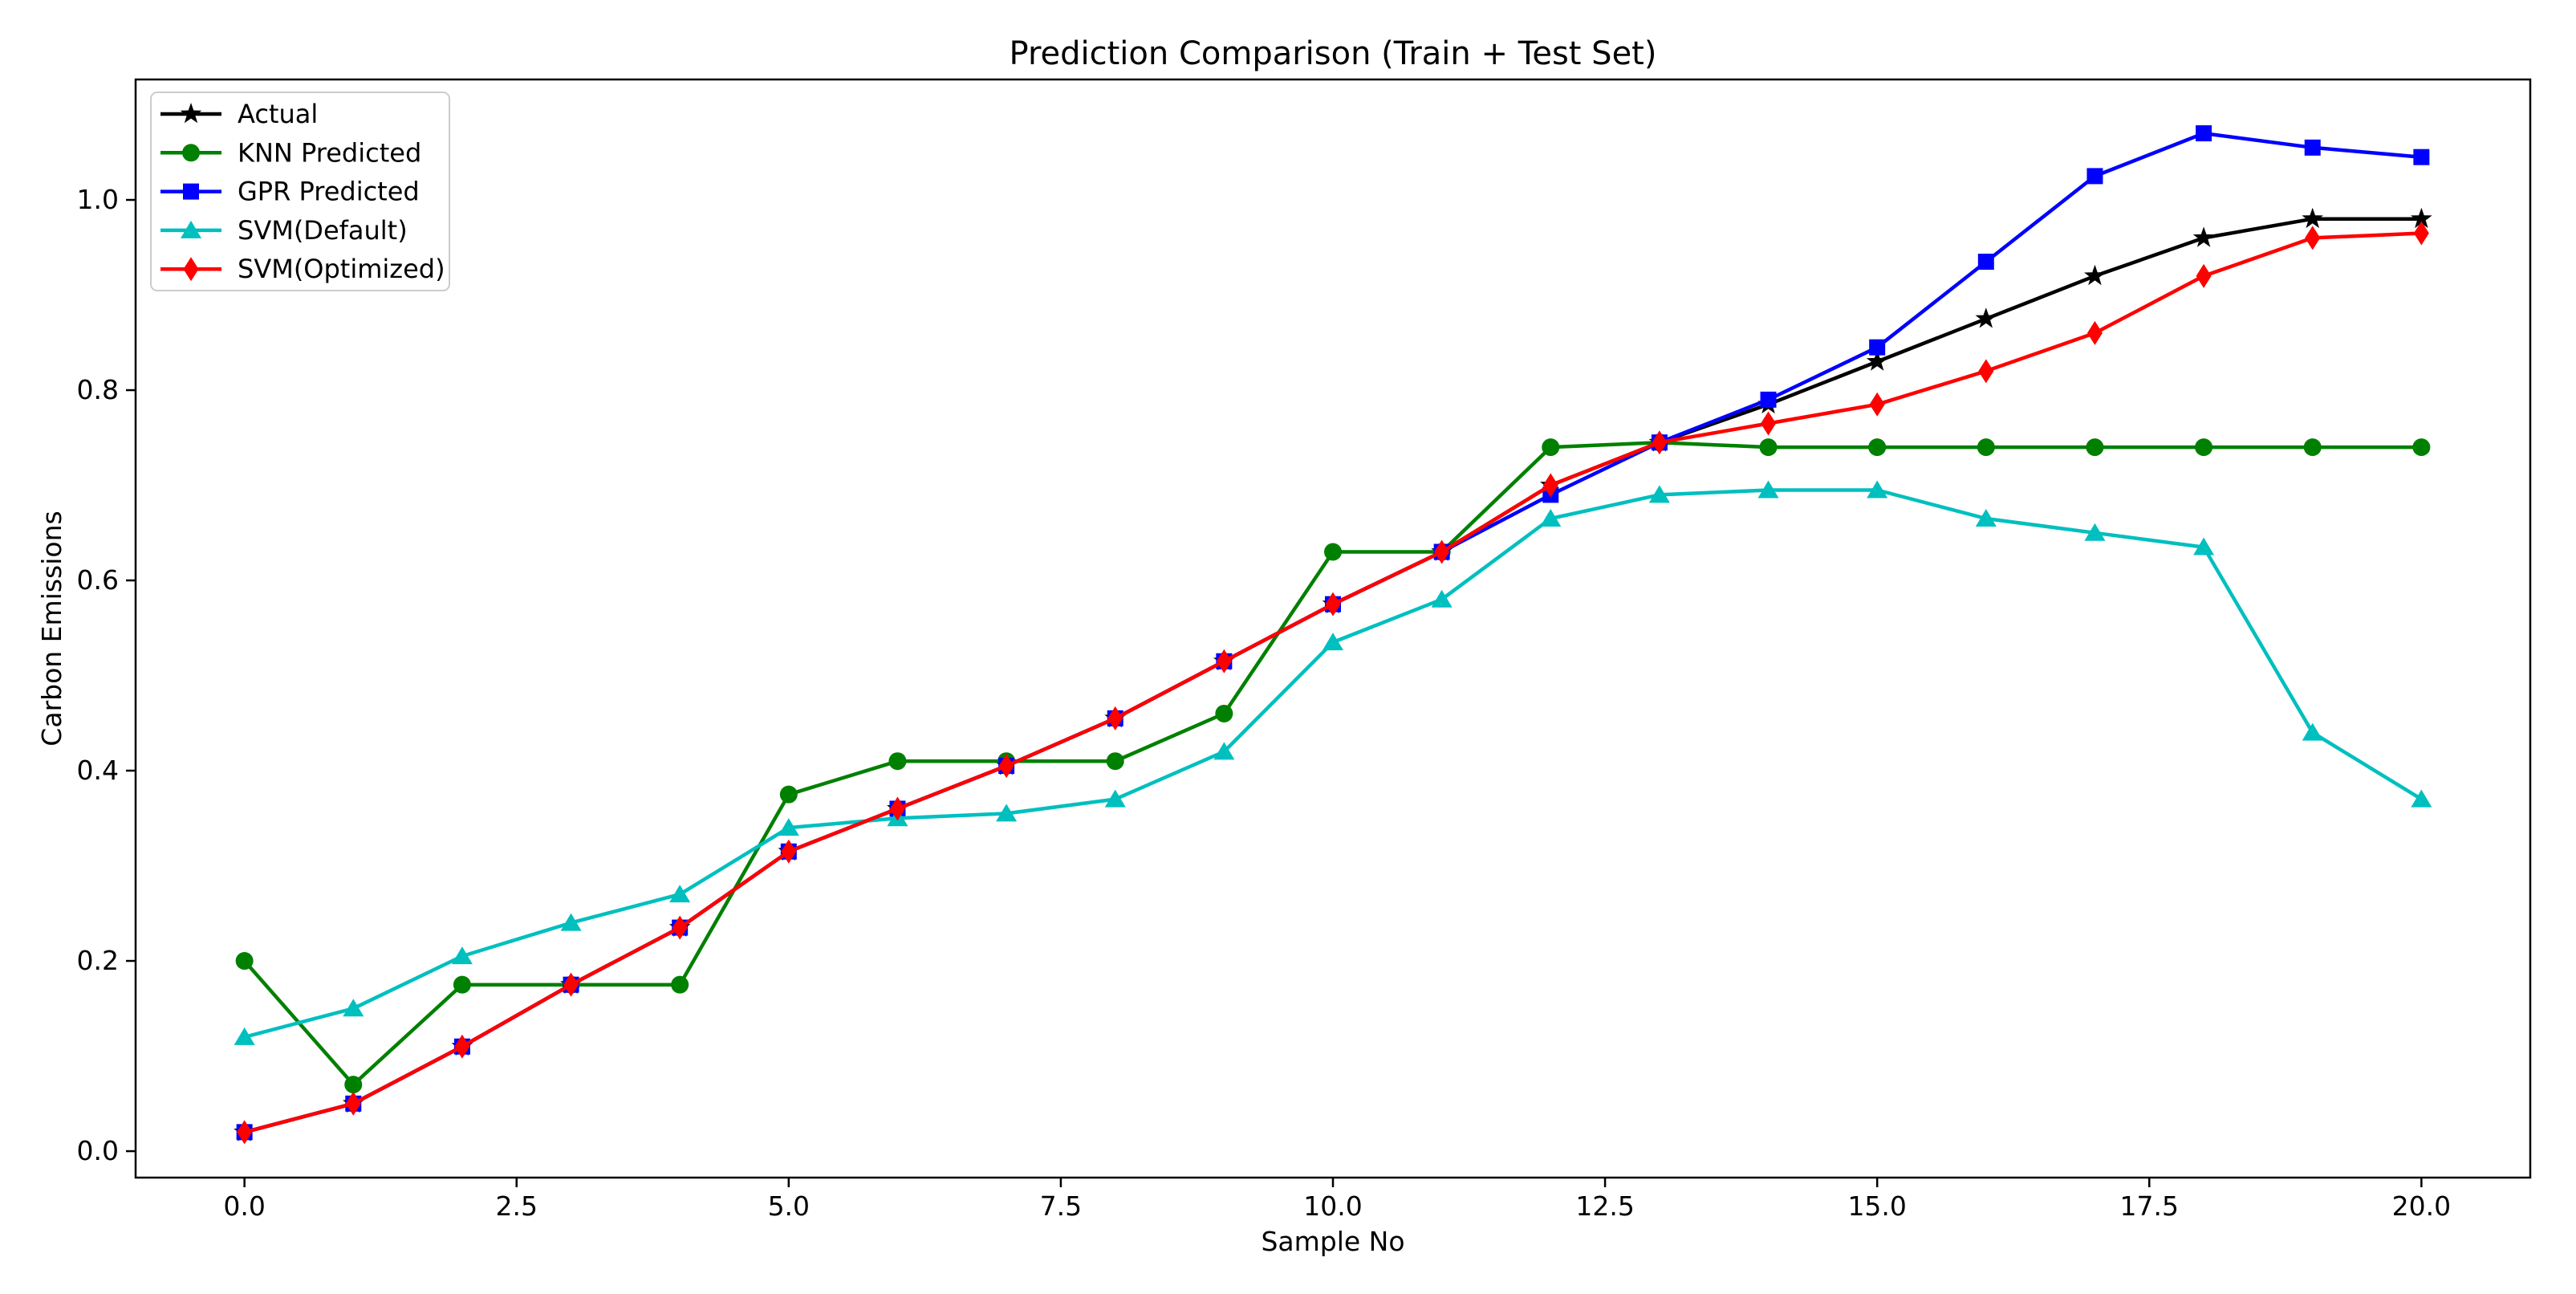 Image resolution: width=2576 pixels, height=1294 pixels. What do you see at coordinates (330, 152) in the screenshot?
I see `legend-label: KNN Predicted` at bounding box center [330, 152].